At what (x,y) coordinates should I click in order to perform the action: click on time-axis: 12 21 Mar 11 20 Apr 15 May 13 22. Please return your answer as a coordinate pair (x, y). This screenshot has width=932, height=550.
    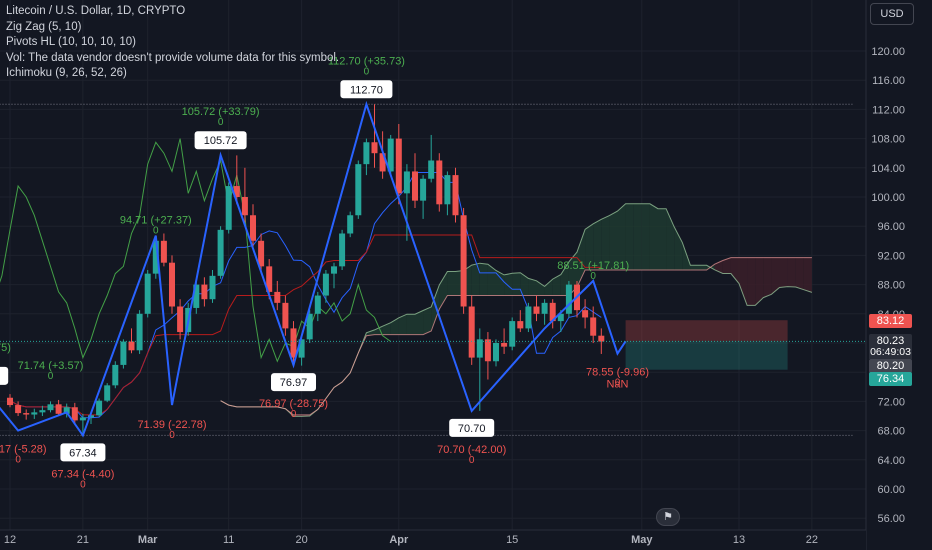
    Looking at the image, I should click on (433, 539).